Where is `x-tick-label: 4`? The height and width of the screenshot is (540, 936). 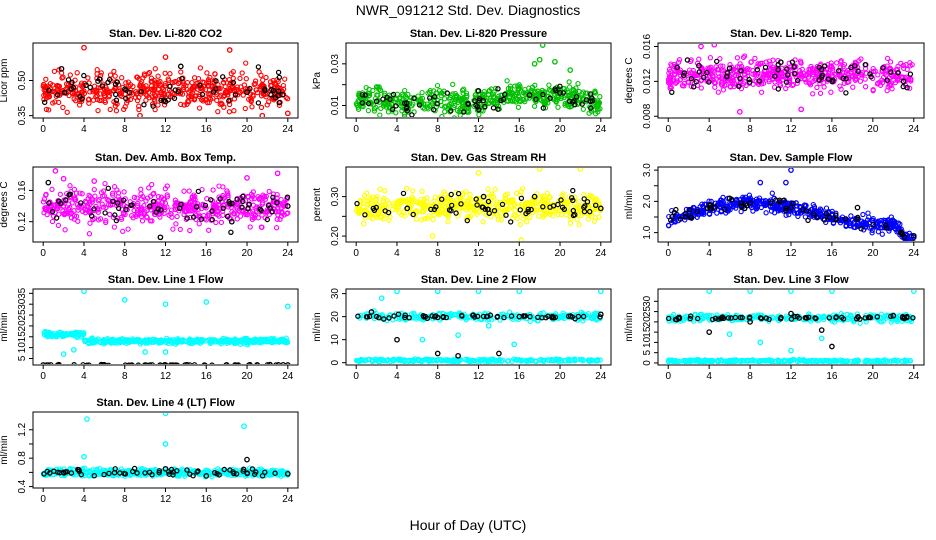 x-tick-label: 4 is located at coordinates (84, 376).